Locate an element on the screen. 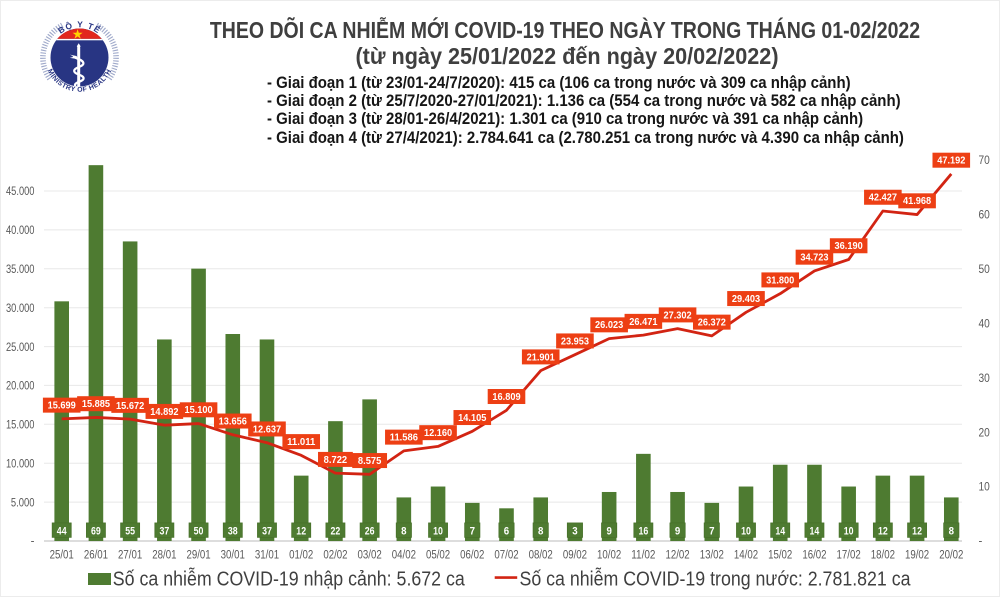  svg-text: 41.968 is located at coordinates (917, 201).